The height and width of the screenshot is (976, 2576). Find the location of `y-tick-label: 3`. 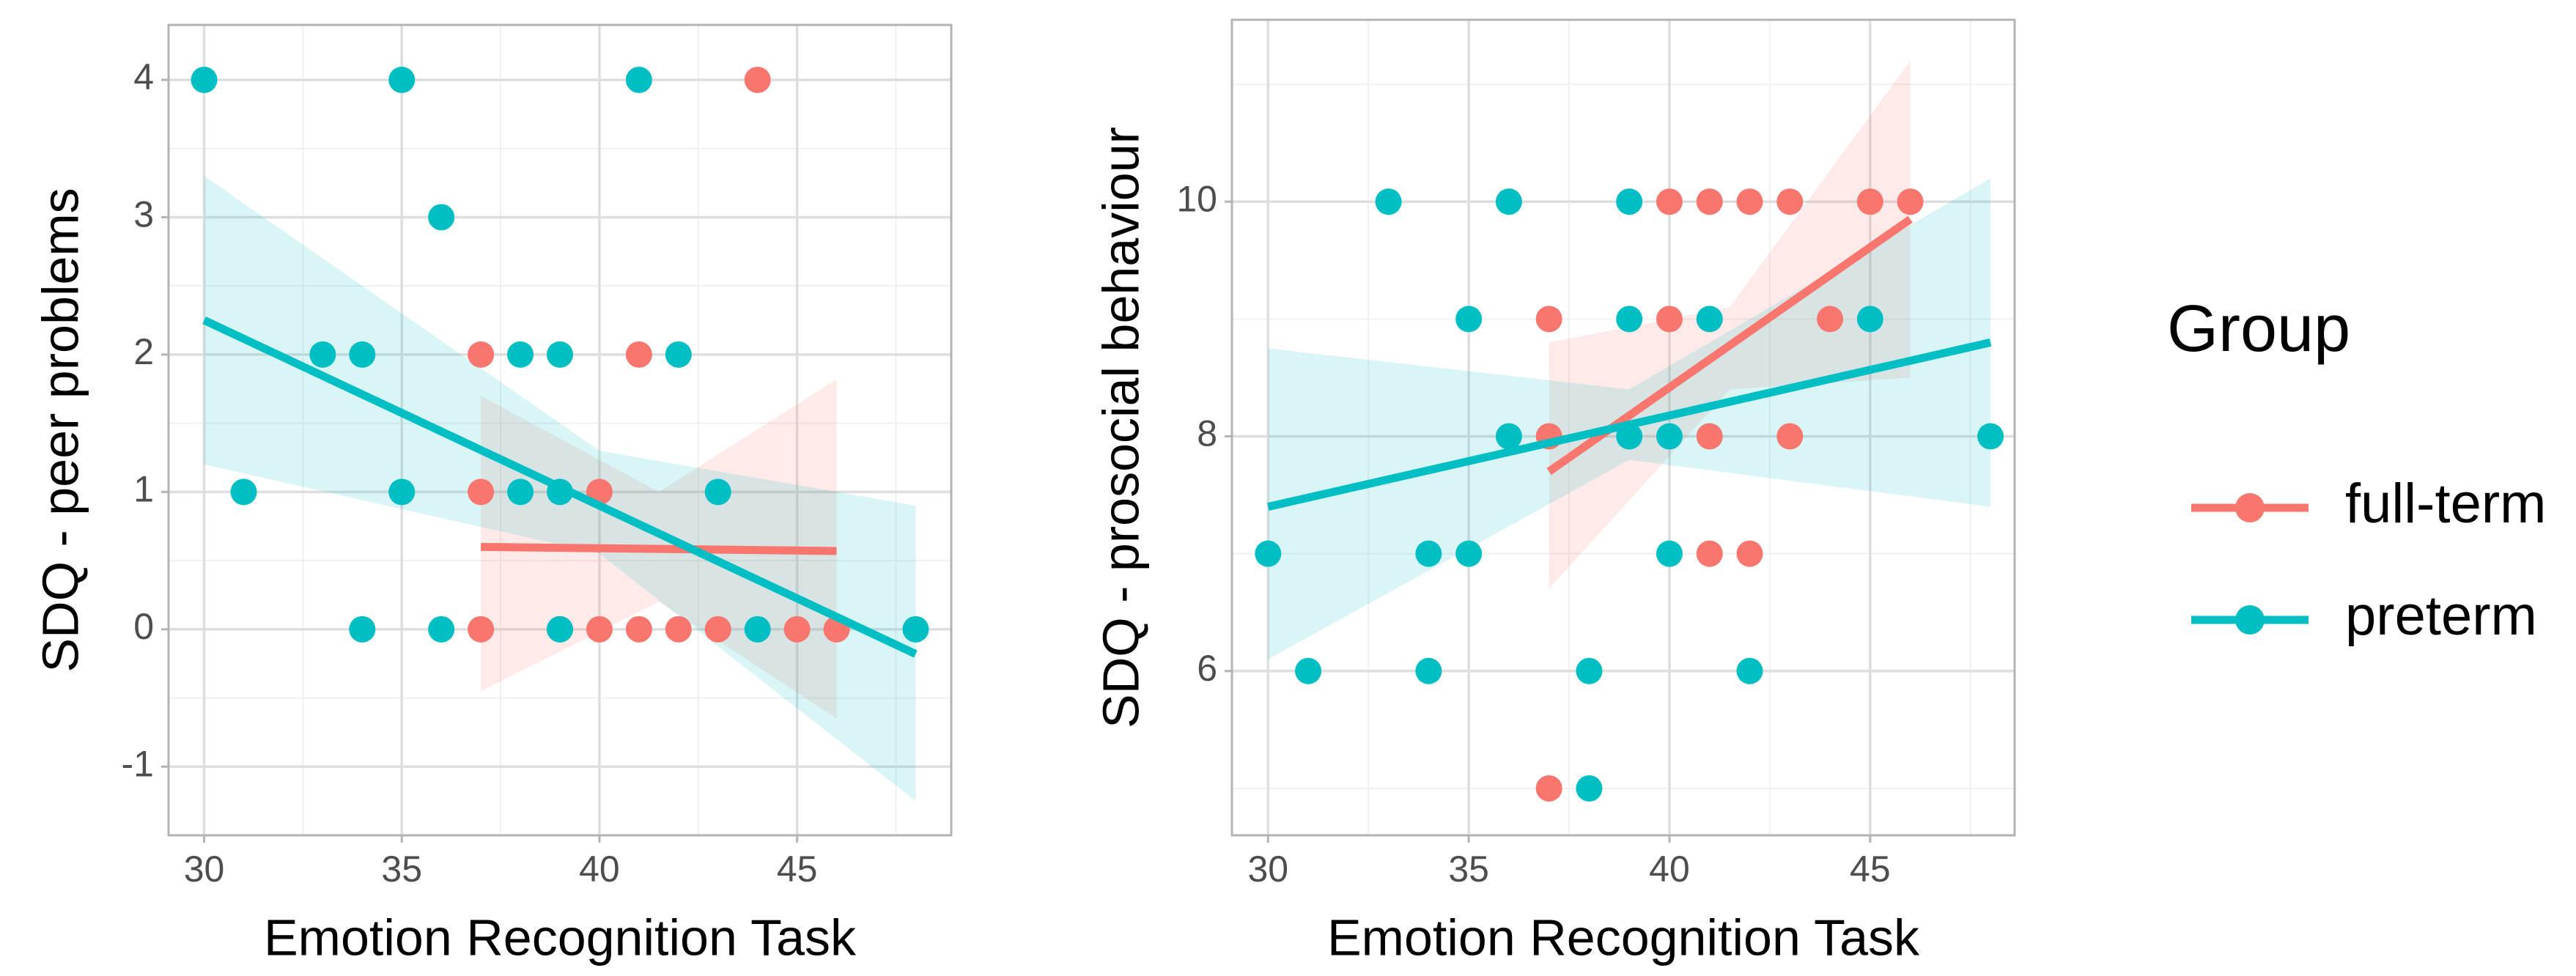

y-tick-label: 3 is located at coordinates (143, 214).